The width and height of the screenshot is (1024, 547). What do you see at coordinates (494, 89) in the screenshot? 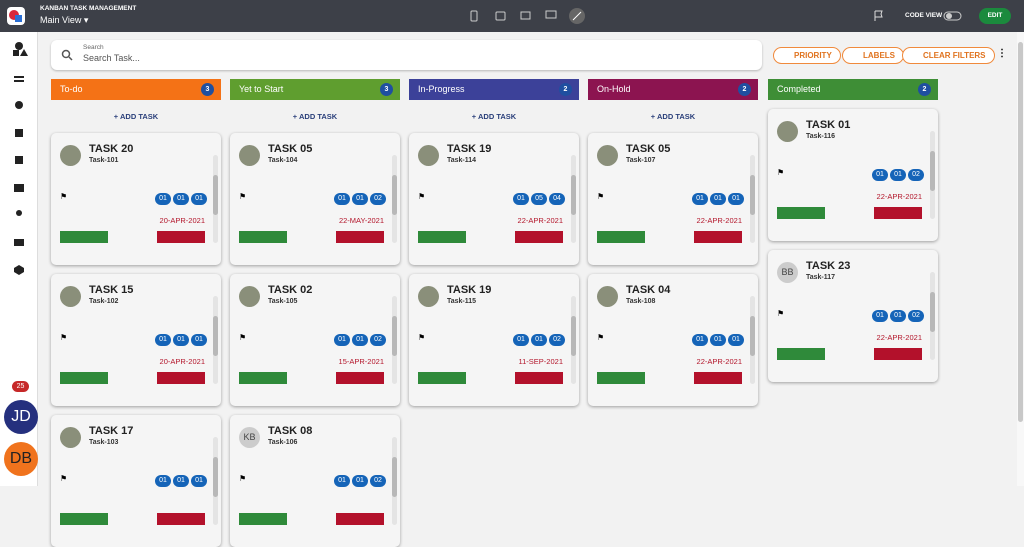
I see `column-header: In-Progress 2` at bounding box center [494, 89].